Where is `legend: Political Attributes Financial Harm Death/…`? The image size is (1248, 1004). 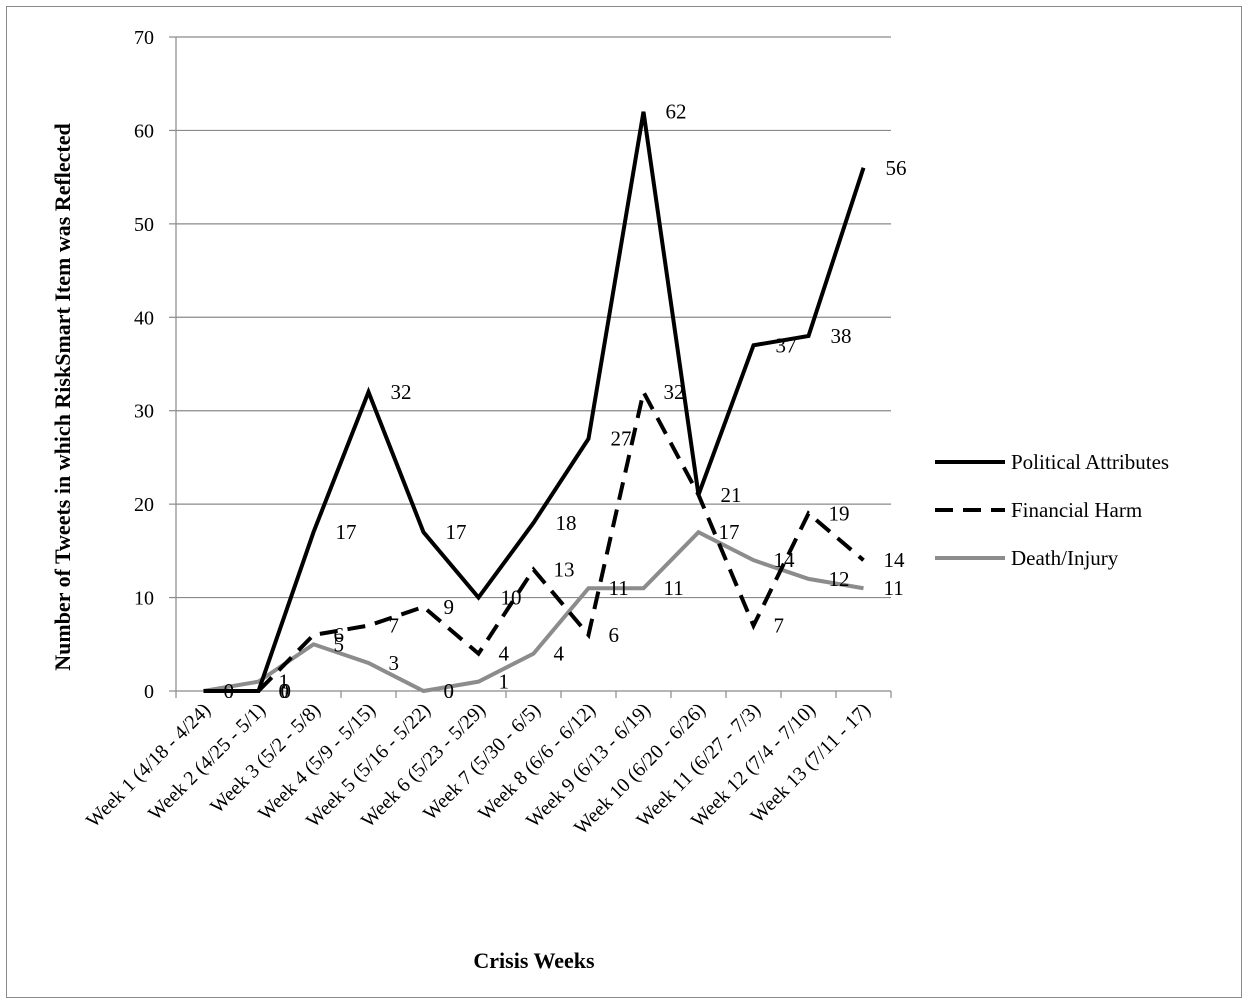 legend: Political Attributes Financial Harm Death/… is located at coordinates (1052, 510).